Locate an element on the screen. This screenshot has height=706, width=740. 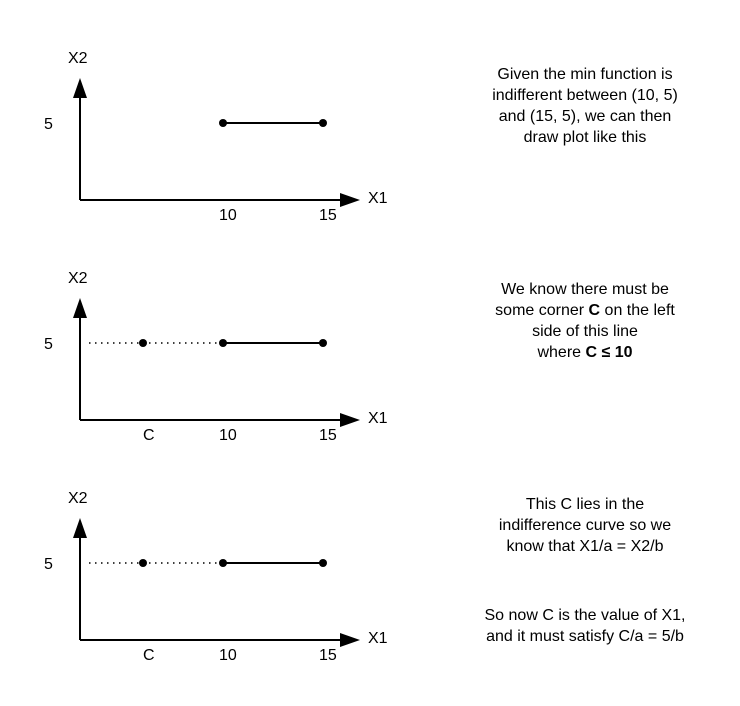
note-line: and (15, 5), we can then is located at coordinates (585, 116).